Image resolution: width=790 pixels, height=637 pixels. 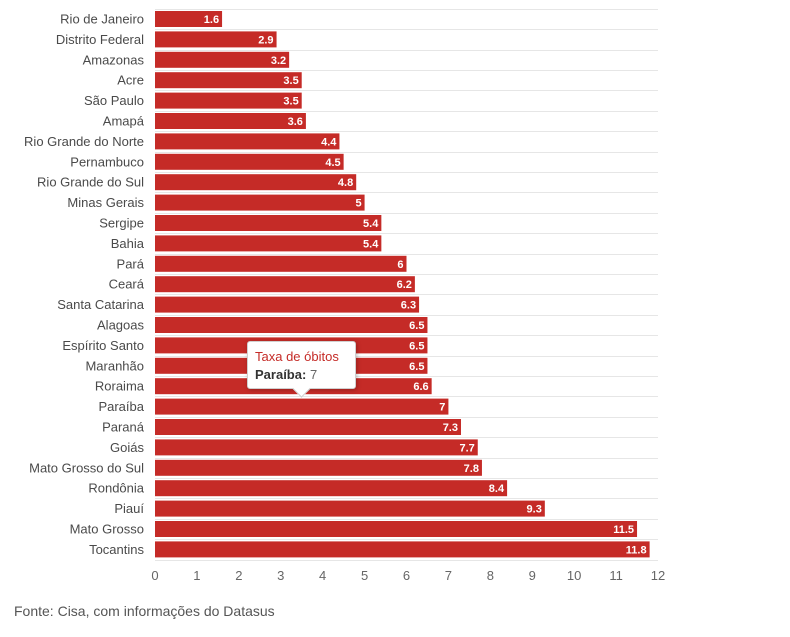 I want to click on category-label: Rio de Janeiro, so click(x=102, y=19).